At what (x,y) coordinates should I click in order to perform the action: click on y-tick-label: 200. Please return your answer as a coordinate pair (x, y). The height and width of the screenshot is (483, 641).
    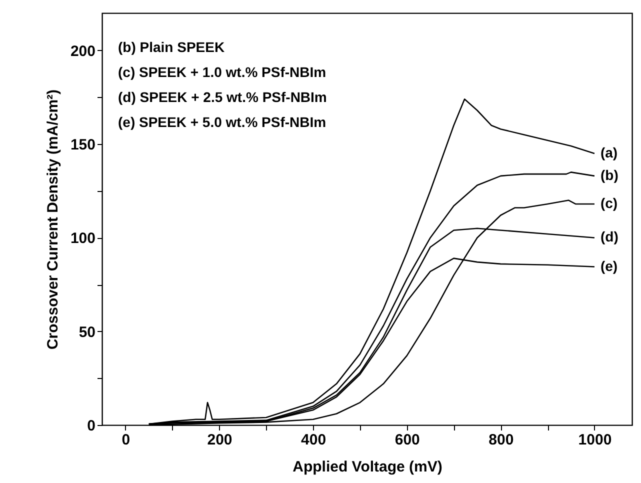
    Looking at the image, I should click on (83, 51).